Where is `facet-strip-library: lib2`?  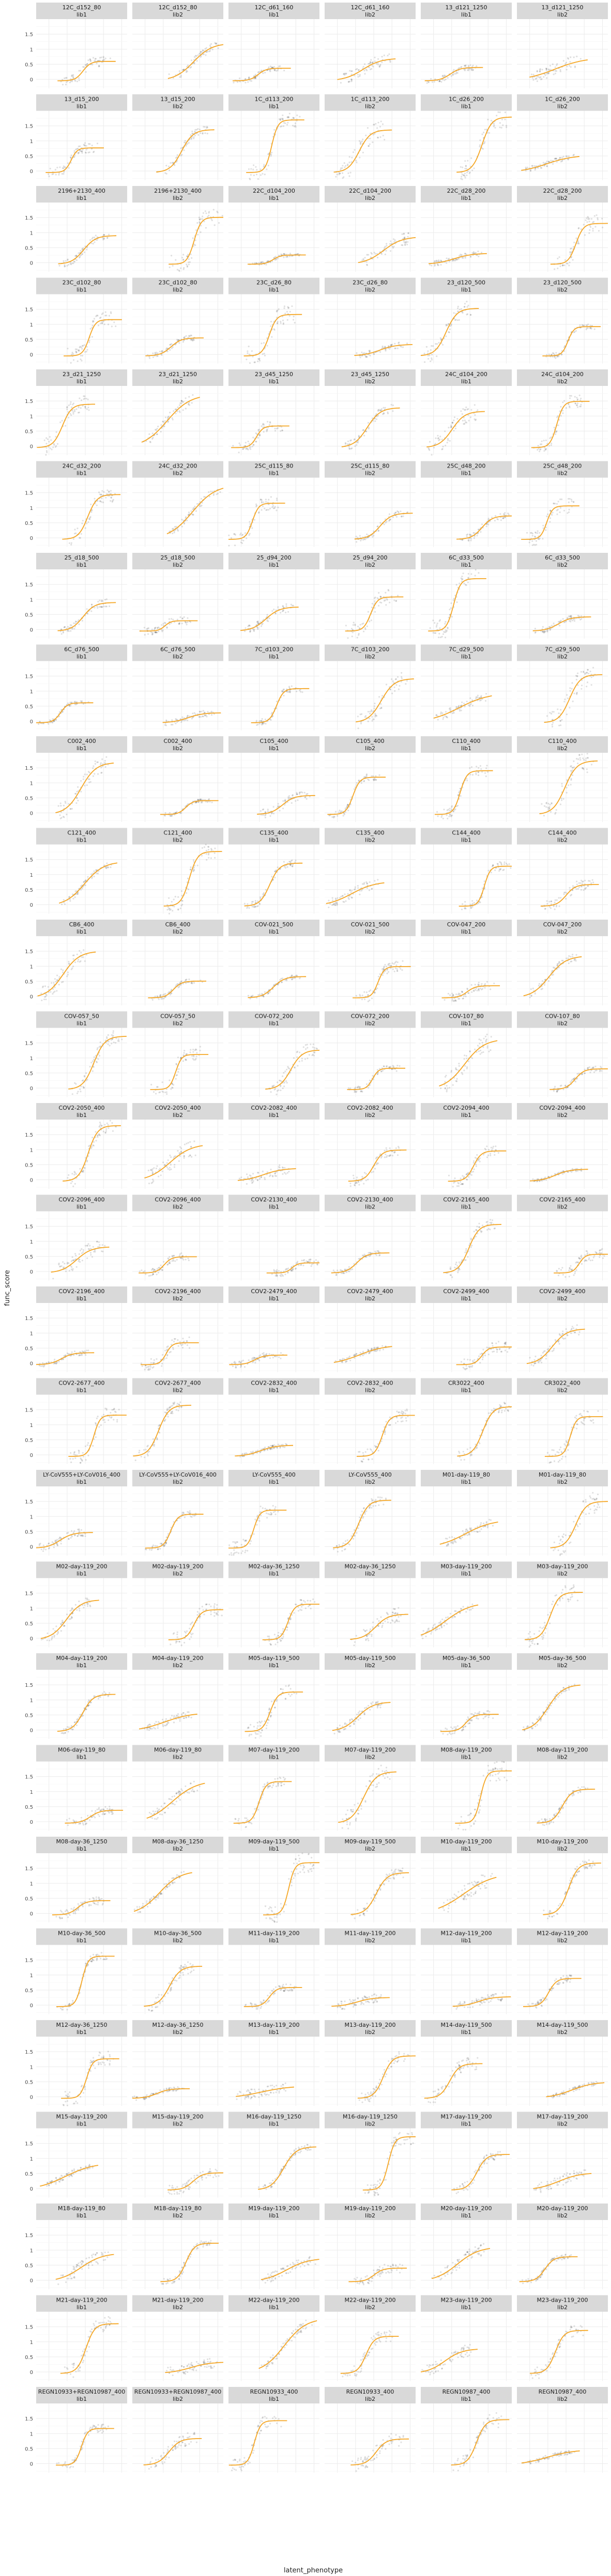 facet-strip-library: lib2 is located at coordinates (178, 290).